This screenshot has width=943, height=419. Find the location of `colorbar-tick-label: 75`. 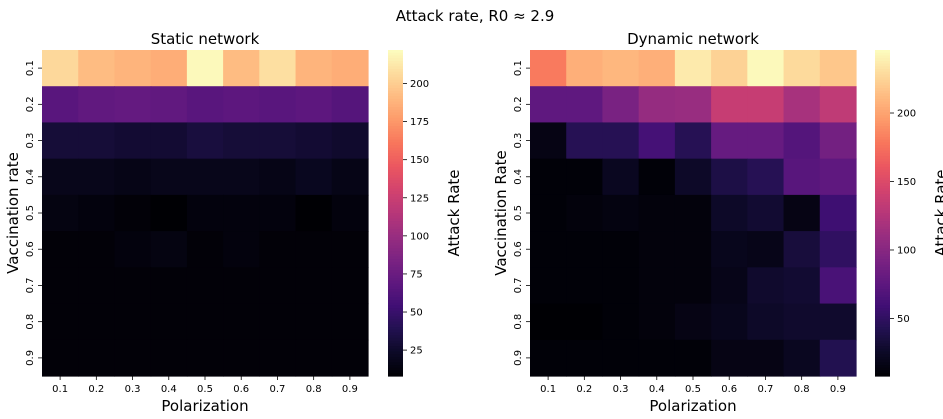

colorbar-tick-label: 75 is located at coordinates (416, 274).